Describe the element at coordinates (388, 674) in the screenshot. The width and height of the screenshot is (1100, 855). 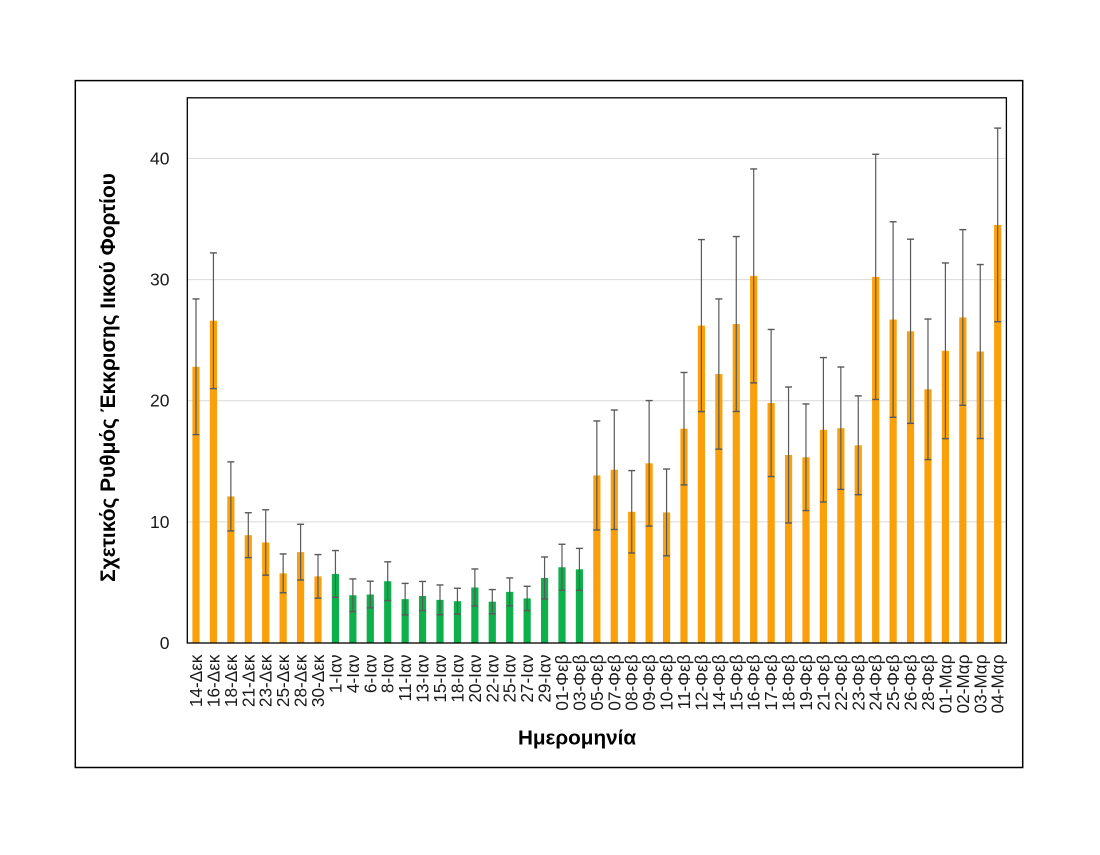
I see `svg-text: 8-Ιαν` at that location.